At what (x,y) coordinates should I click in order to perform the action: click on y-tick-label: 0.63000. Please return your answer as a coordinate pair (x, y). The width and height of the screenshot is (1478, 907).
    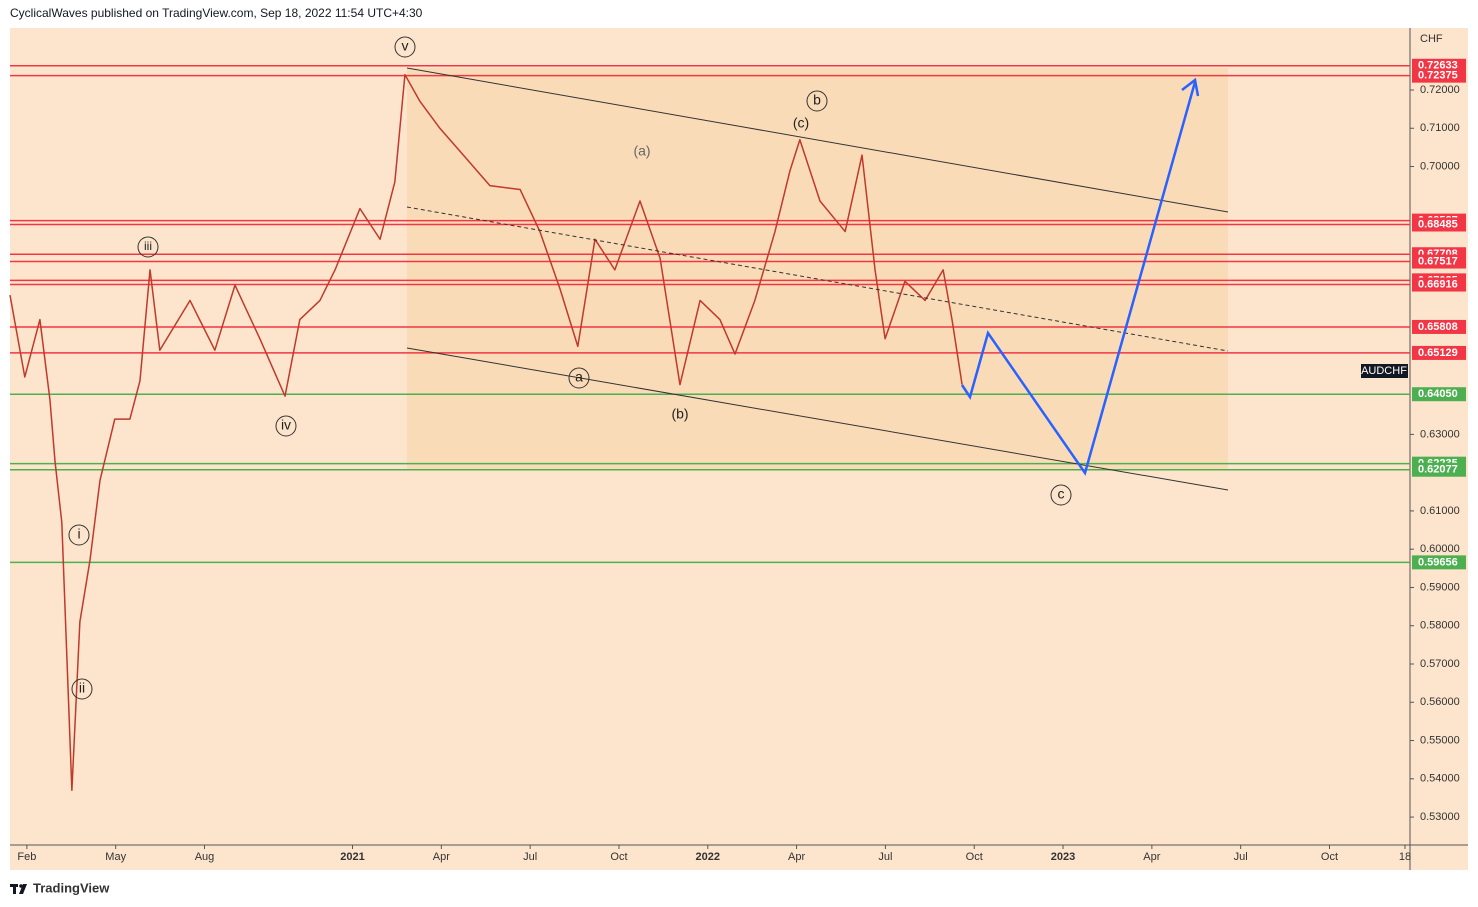
    Looking at the image, I should click on (1440, 434).